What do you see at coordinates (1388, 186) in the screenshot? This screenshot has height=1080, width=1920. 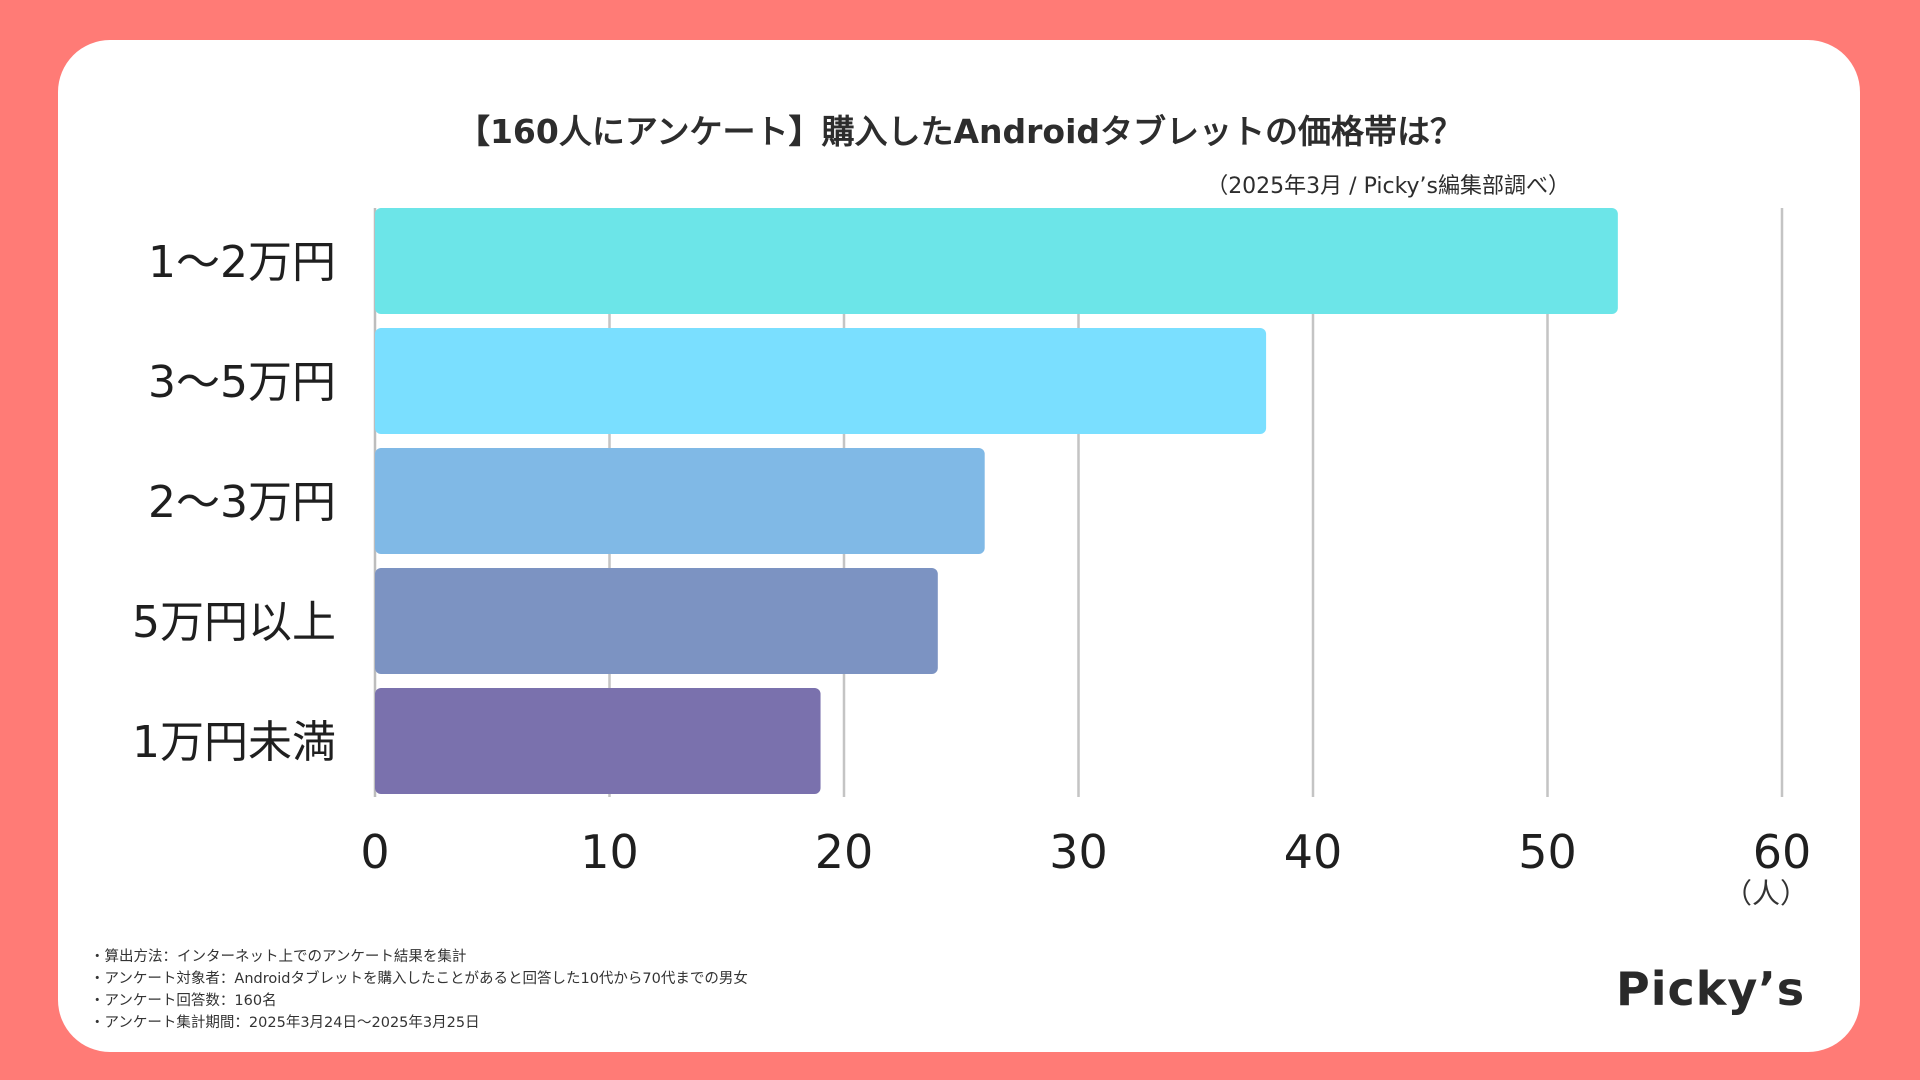 I see `source-note: （2025年3月 / Picky’s編集部調べ）` at bounding box center [1388, 186].